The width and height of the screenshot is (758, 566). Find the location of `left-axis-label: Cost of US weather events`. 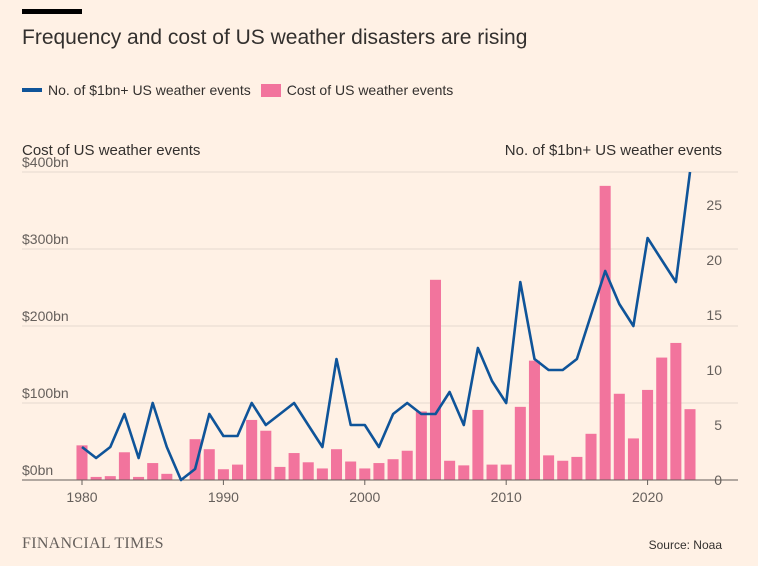

left-axis-label: Cost of US weather events is located at coordinates (111, 150).